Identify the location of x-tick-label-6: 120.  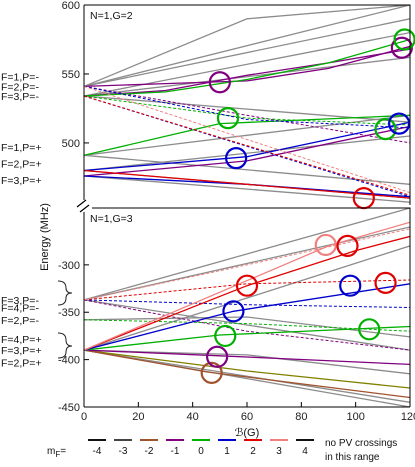
(408, 417).